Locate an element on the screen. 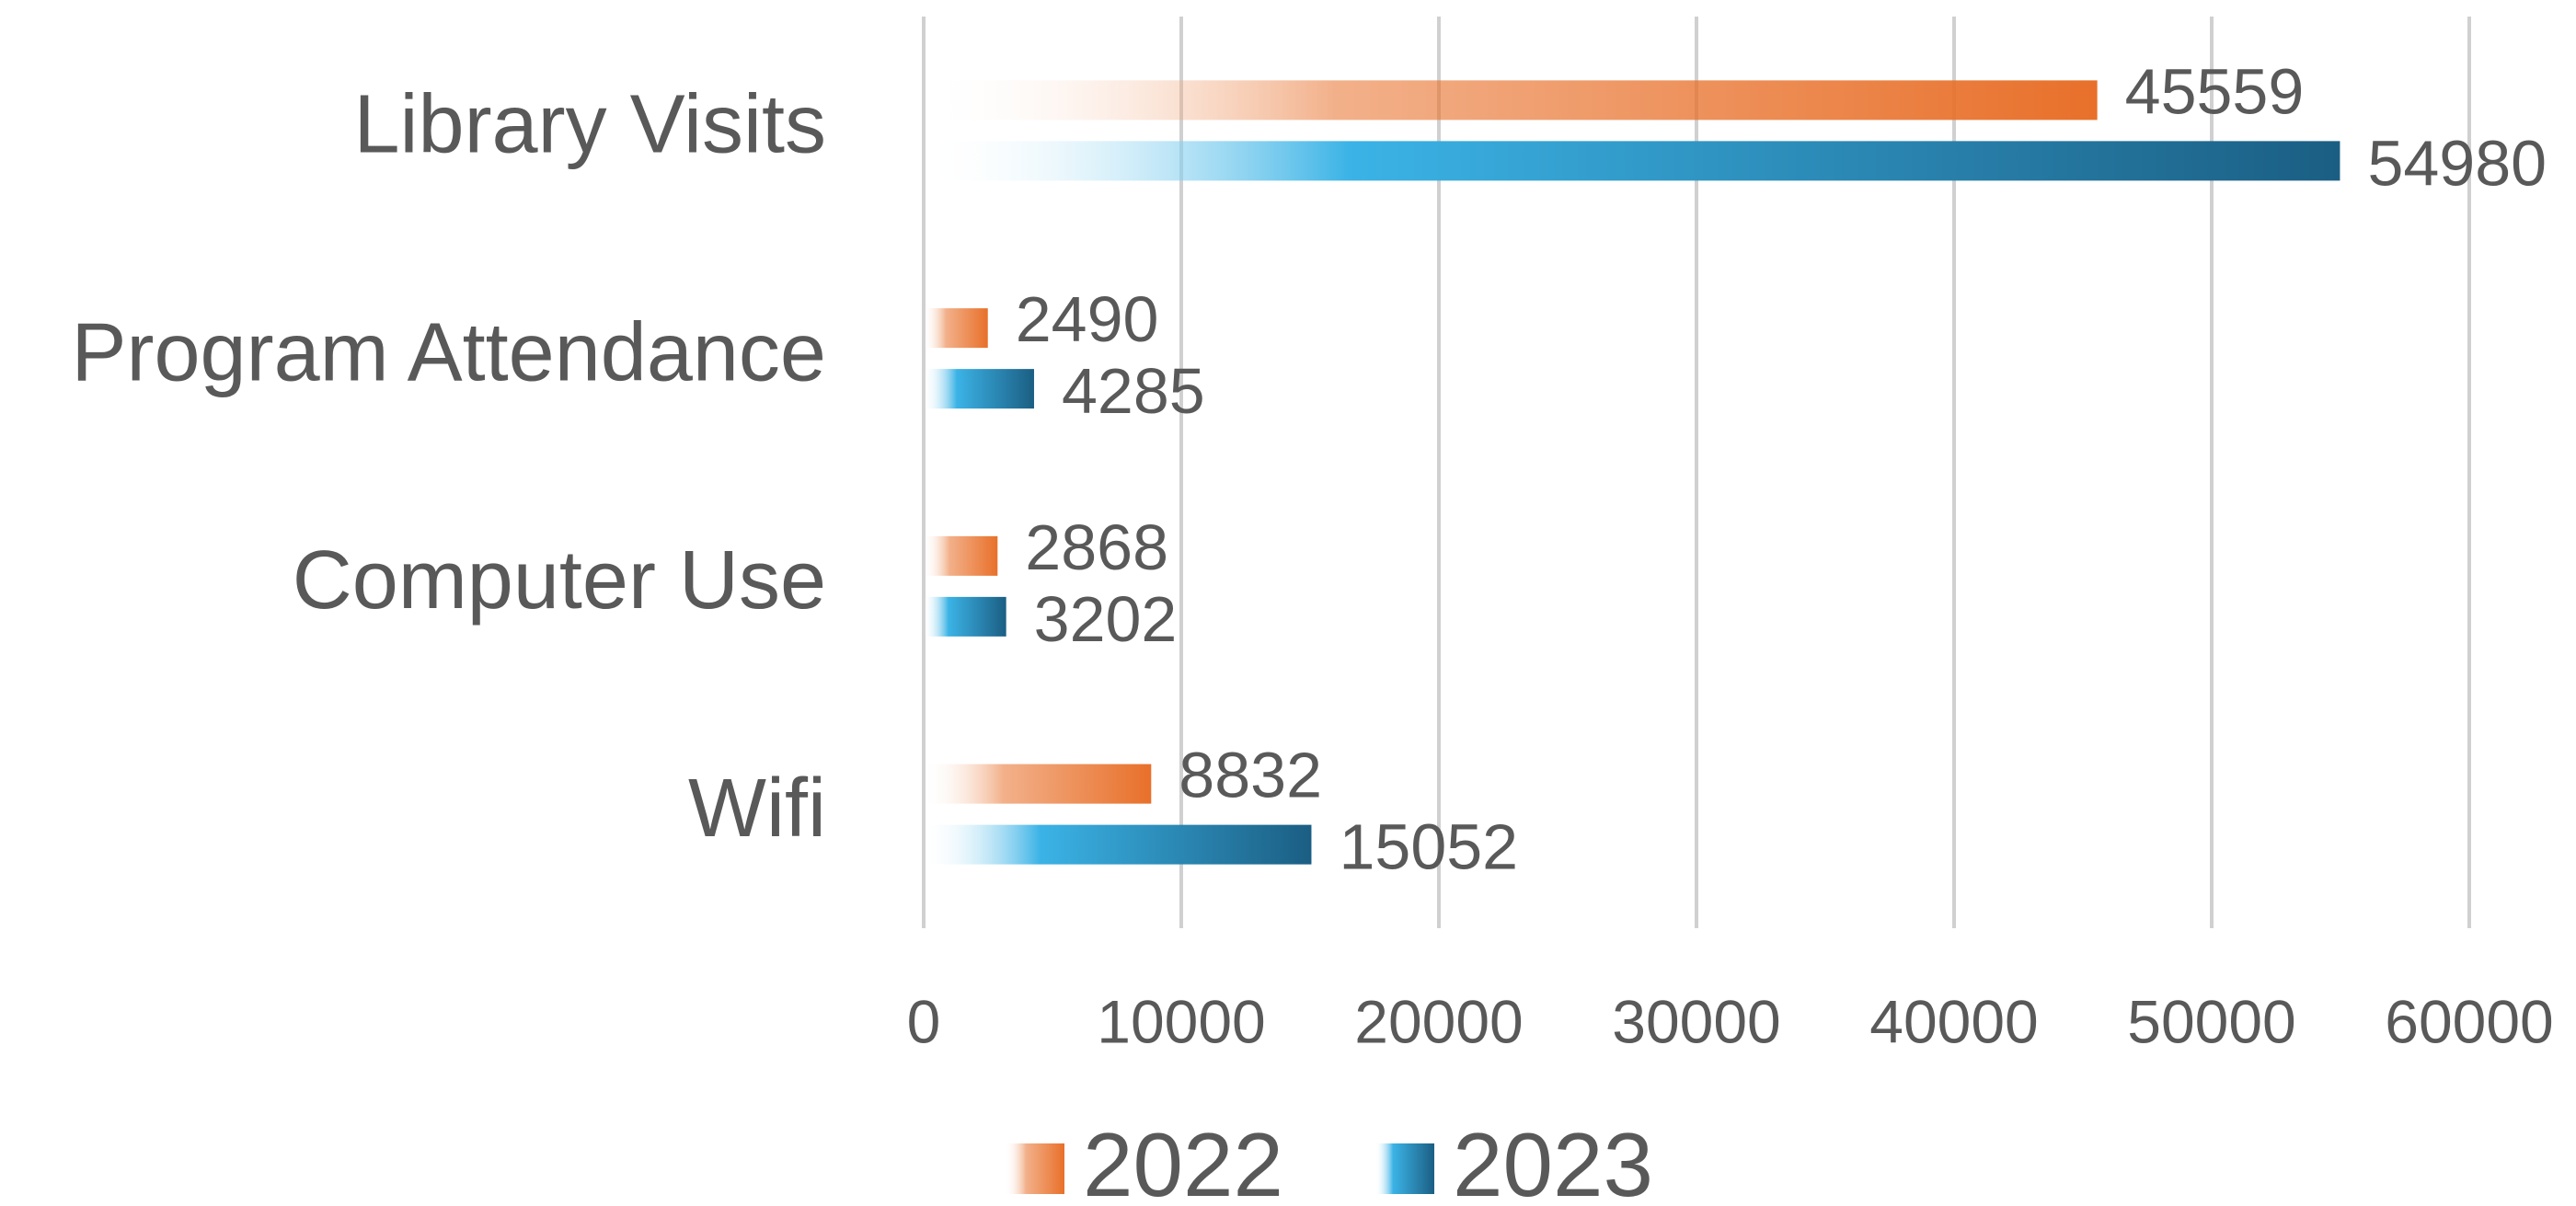  category-label: Library Visits is located at coordinates (589, 125).